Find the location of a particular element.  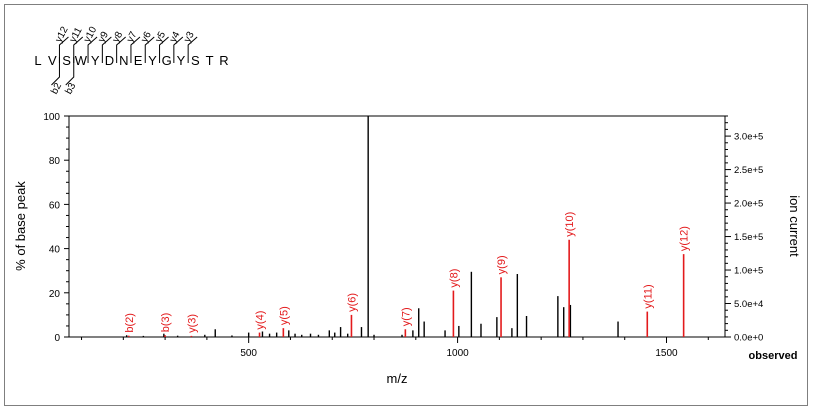

y2-tick-label: 3.0e+5 is located at coordinates (748, 137).